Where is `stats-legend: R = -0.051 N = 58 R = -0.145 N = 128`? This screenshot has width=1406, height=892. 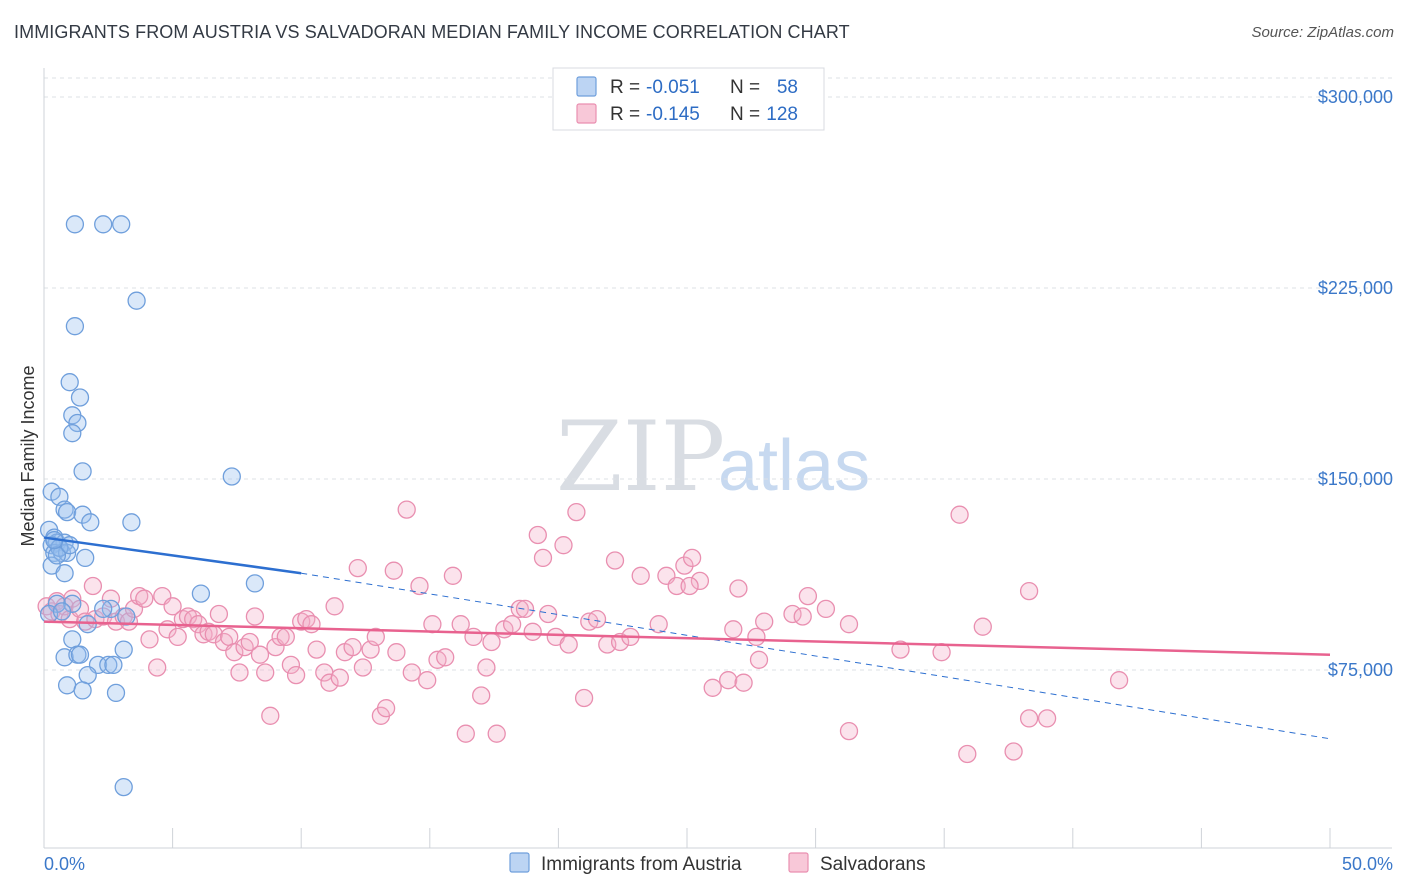
stats-legend: R = -0.051 N = 58 R = -0.145 N = 128 is located at coordinates (688, 99).